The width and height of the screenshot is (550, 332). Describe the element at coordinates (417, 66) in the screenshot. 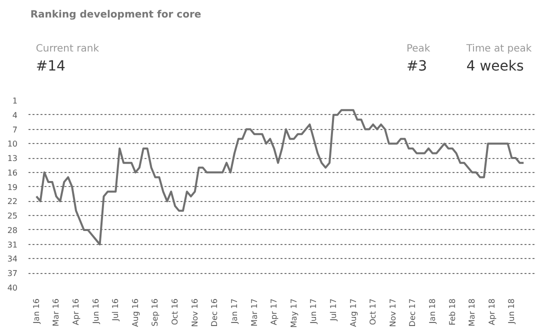

I see `text: #3` at that location.